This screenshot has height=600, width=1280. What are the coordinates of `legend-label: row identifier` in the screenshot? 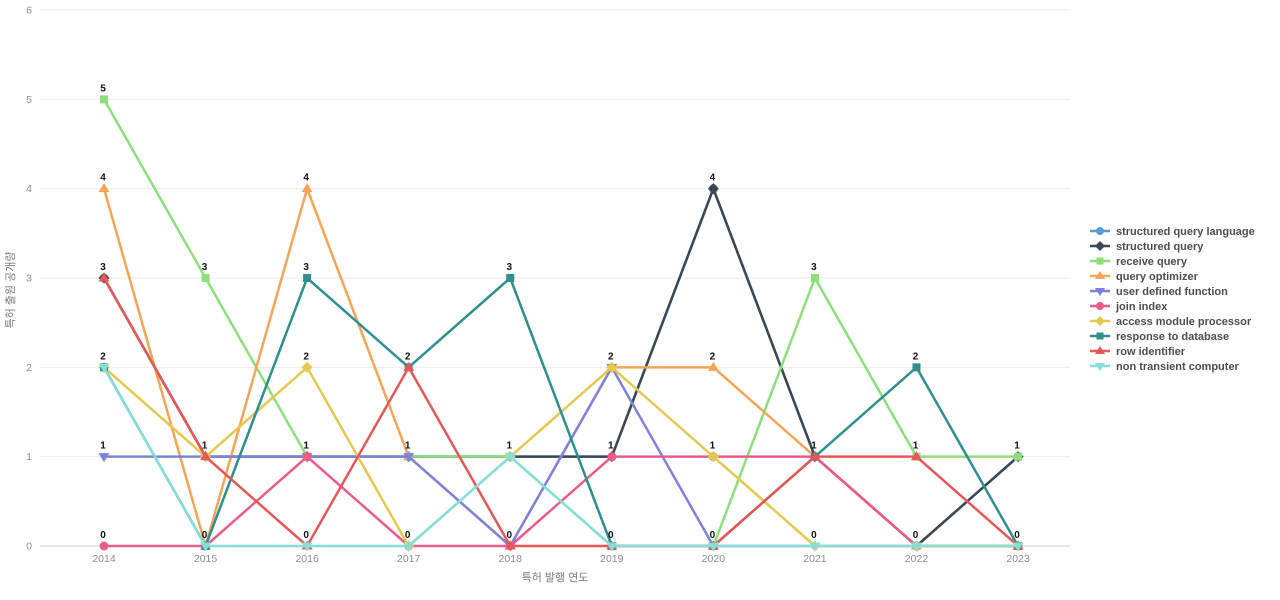 It's located at (1151, 352).